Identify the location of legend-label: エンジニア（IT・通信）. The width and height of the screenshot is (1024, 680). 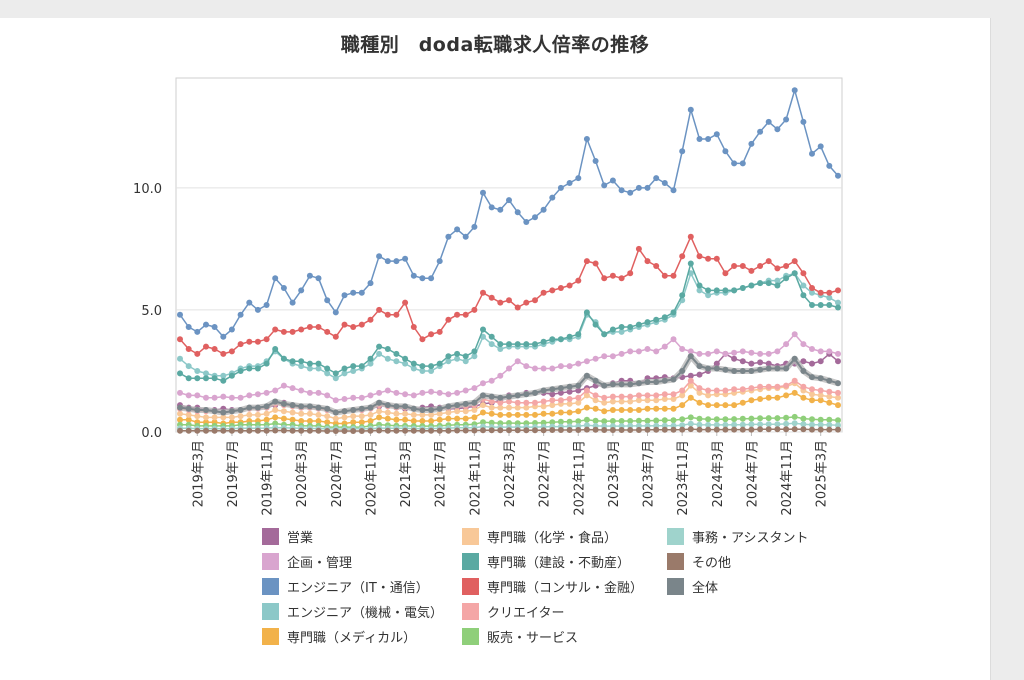
(358, 588).